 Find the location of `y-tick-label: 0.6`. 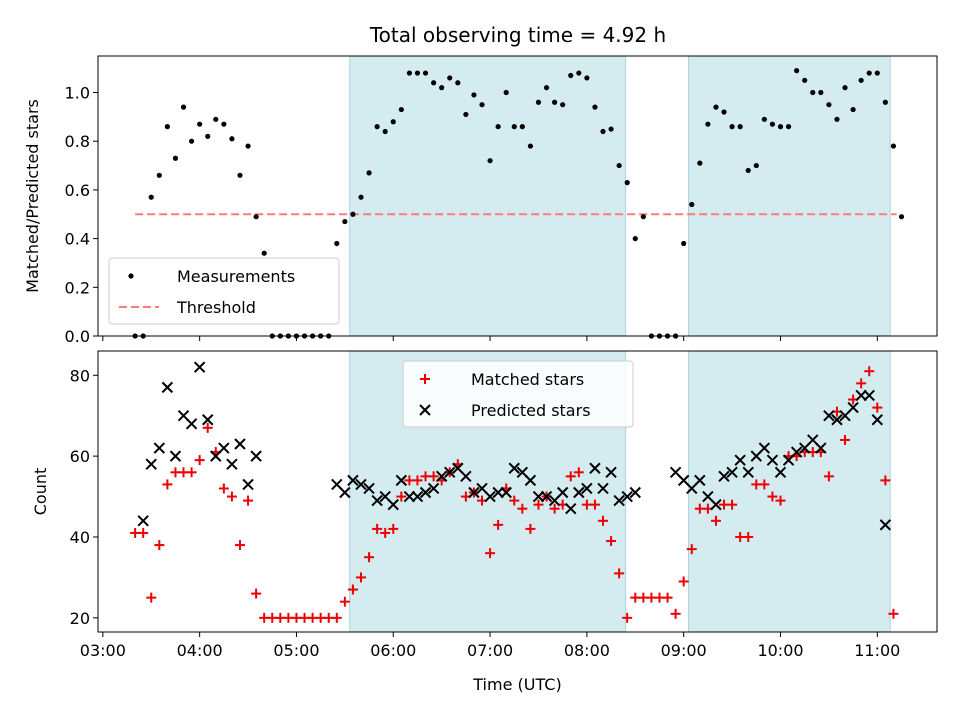

y-tick-label: 0.6 is located at coordinates (77, 190).